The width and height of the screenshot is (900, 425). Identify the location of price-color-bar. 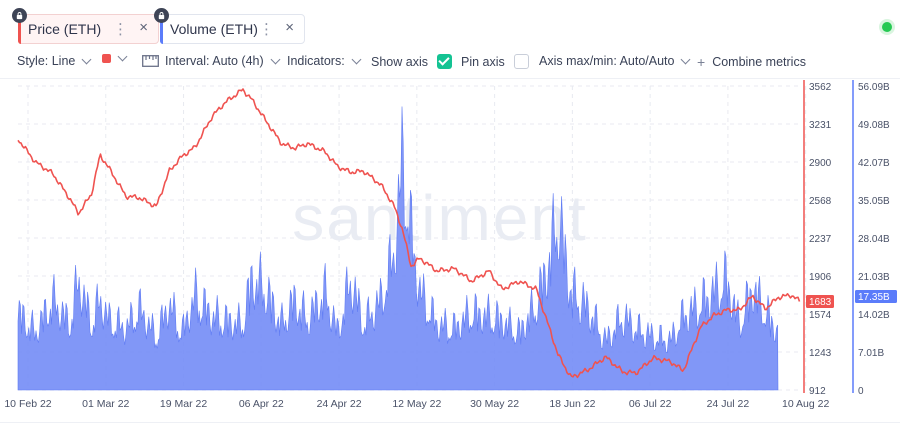
(19, 29).